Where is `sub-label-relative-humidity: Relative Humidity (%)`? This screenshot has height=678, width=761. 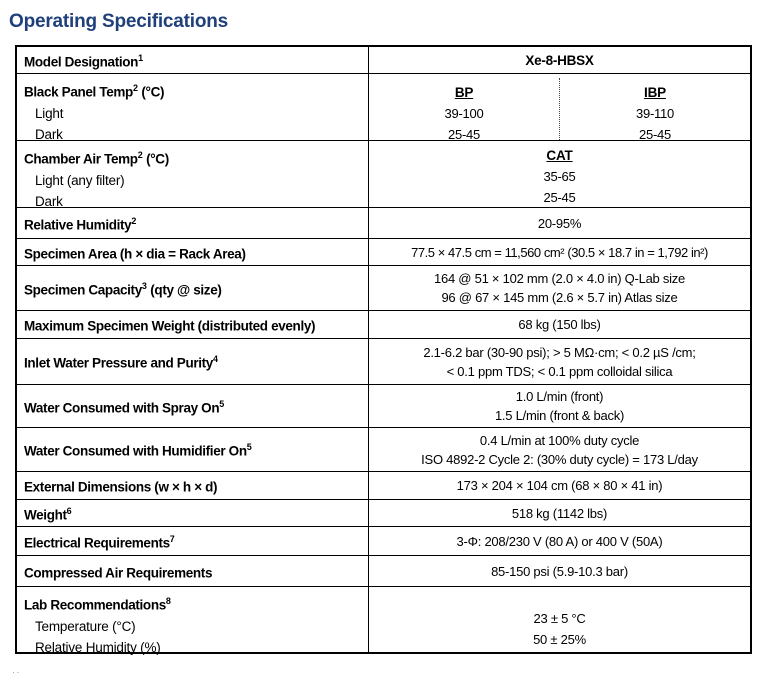
sub-label-relative-humidity: Relative Humidity (%) is located at coordinates (98, 647).